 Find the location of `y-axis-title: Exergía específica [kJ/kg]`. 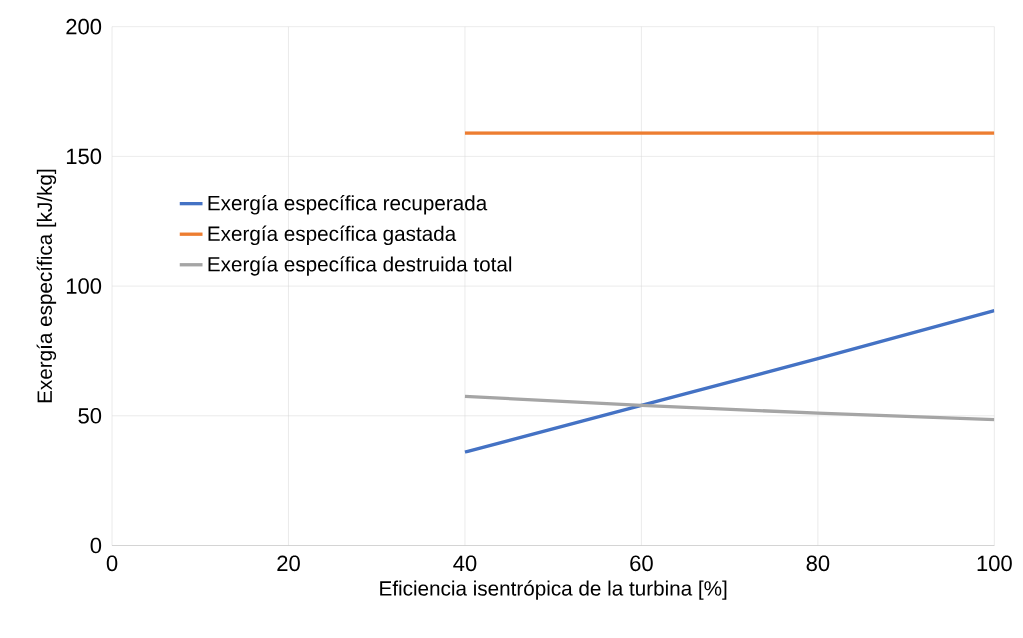

y-axis-title: Exergía específica [kJ/kg] is located at coordinates (46, 286).